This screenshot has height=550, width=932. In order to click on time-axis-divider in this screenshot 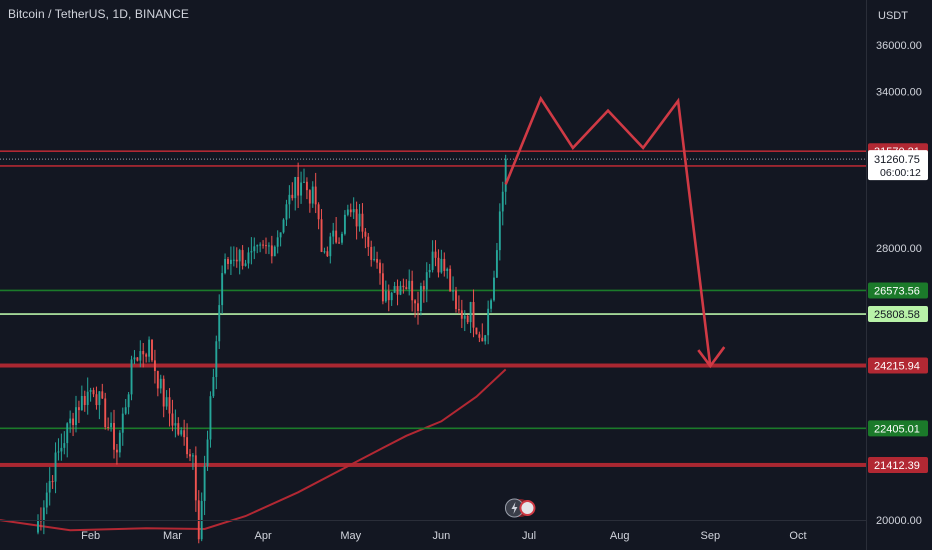, I will do `click(433, 520)`.